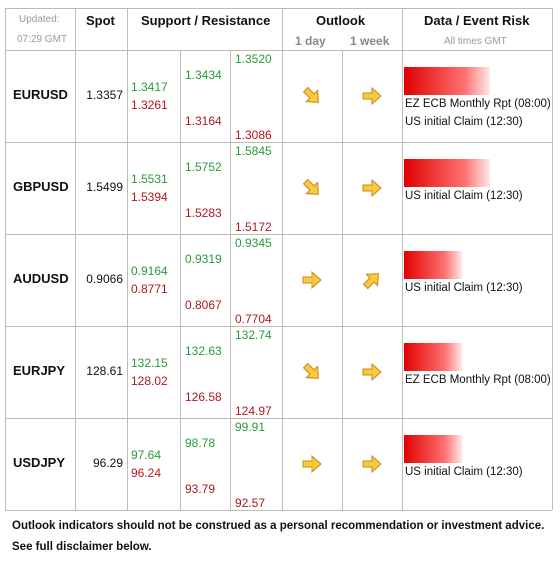 The height and width of the screenshot is (570, 560). What do you see at coordinates (82, 547) in the screenshot?
I see `footer-line: See full disclaimer below.` at bounding box center [82, 547].